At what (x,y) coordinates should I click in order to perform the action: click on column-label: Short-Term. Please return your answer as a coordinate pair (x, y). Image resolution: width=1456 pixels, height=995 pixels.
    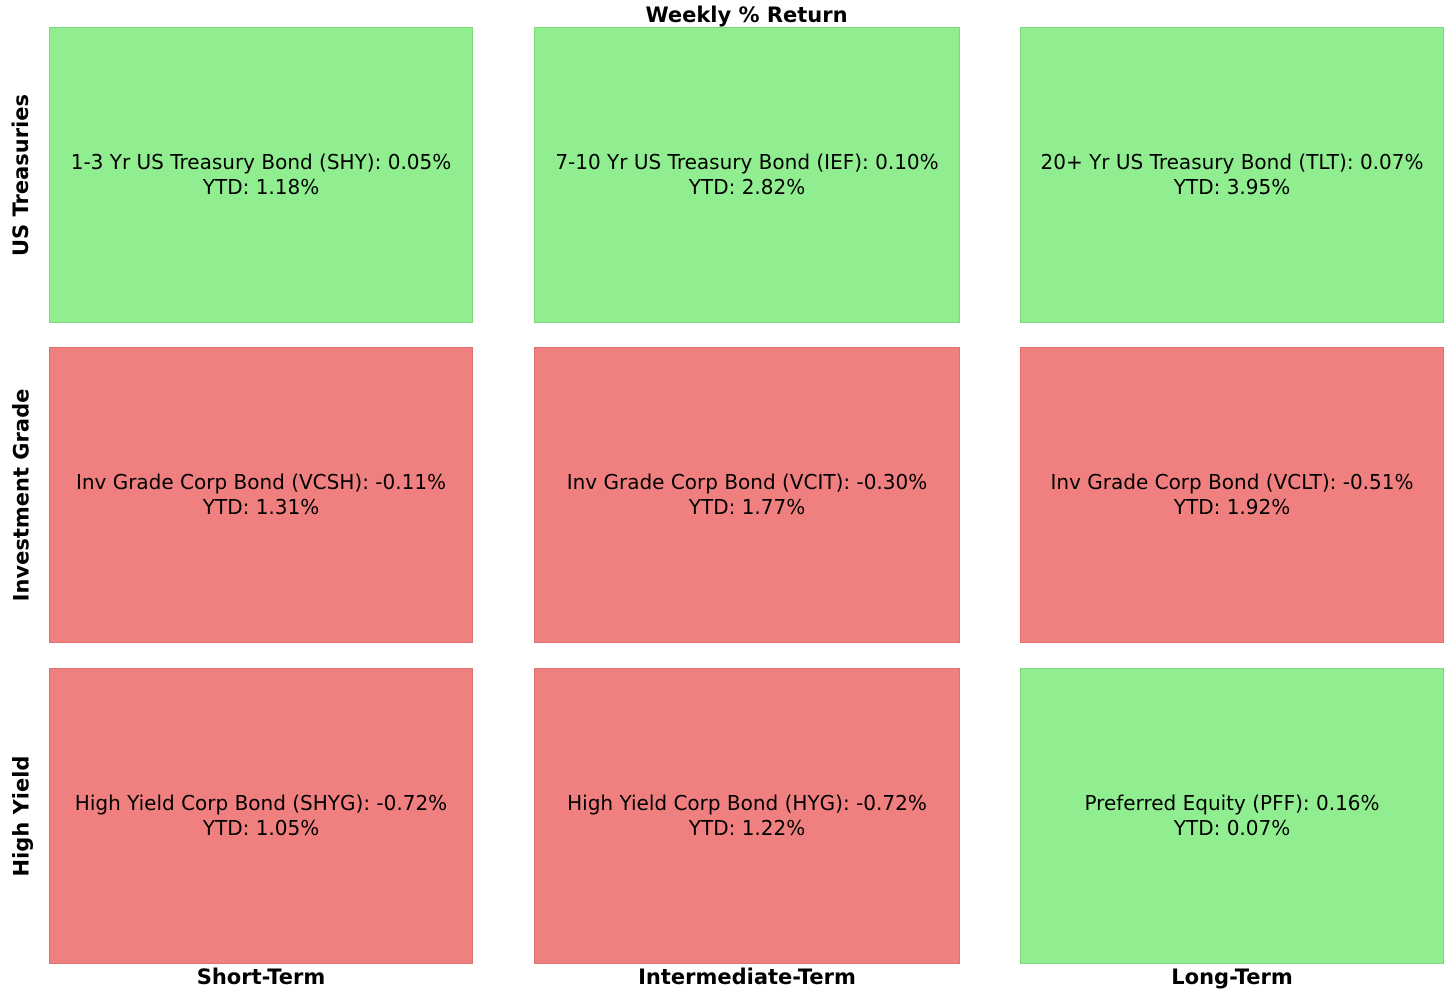
    Looking at the image, I should click on (261, 977).